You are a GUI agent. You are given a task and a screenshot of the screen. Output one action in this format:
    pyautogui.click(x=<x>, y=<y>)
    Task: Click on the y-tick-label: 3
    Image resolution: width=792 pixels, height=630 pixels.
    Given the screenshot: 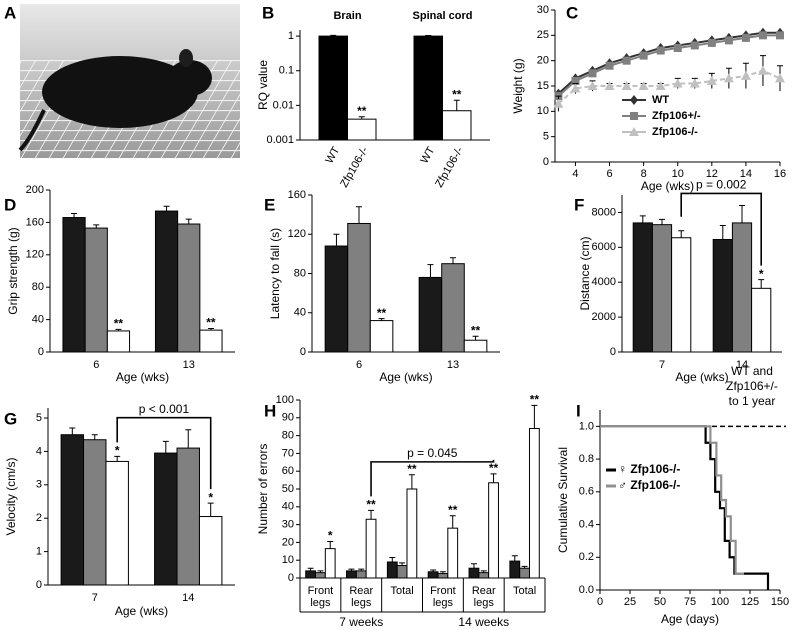 What is the action you would take?
    pyautogui.click(x=39, y=485)
    